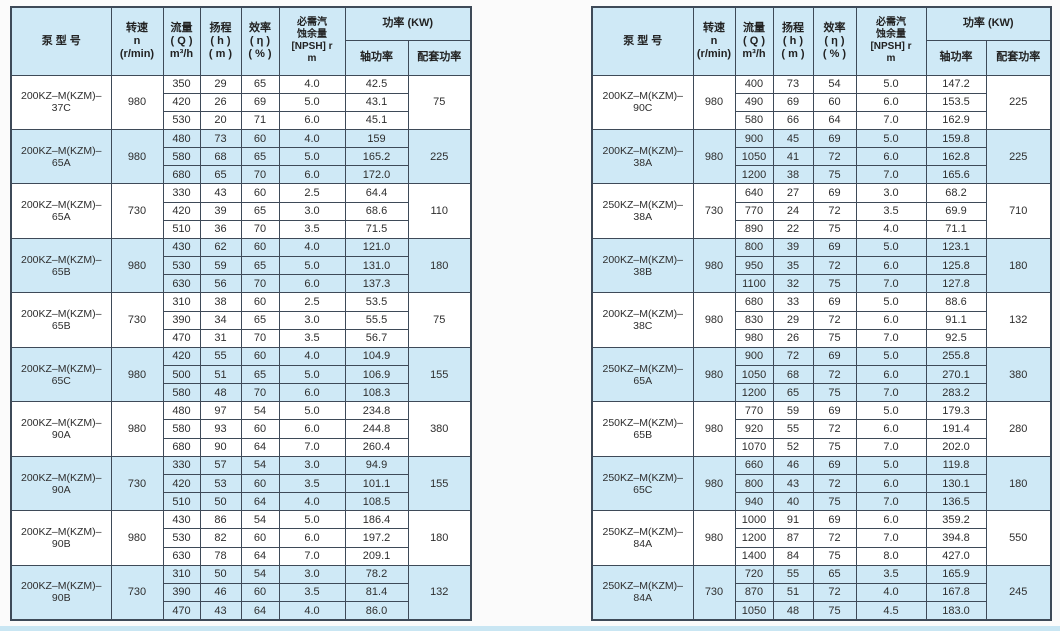 This screenshot has width=1060, height=631. I want to click on flow-cell: 950, so click(754, 266).